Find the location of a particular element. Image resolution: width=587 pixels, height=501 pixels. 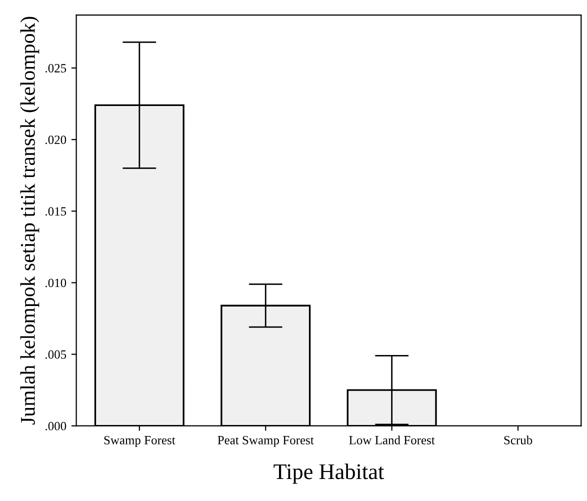

y-tick-label: .005 is located at coordinates (56, 354).